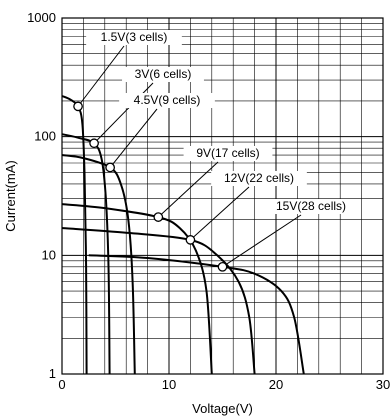  I want to click on annotation-label: 4.5V(9 cells), so click(167, 100).